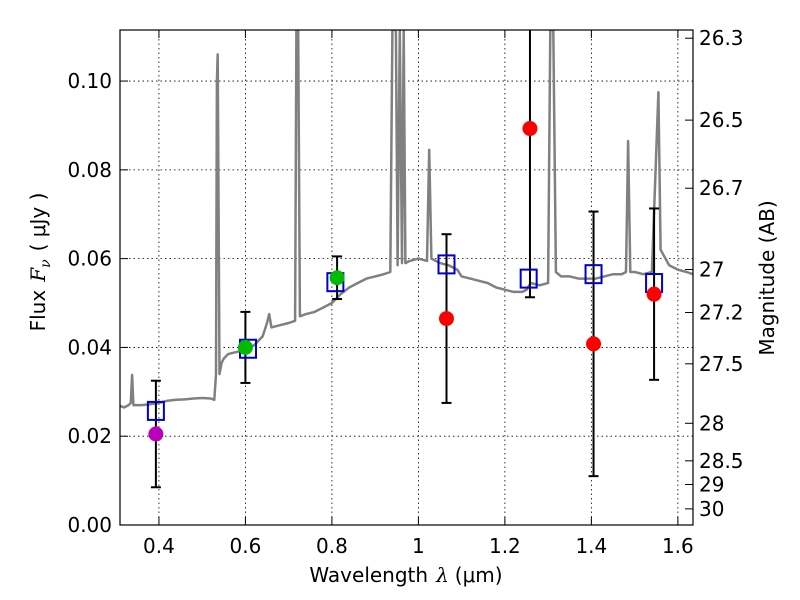 This screenshot has height=600, width=800. Describe the element at coordinates (89, 436) in the screenshot. I see `y-tick-label: 0.02` at that location.